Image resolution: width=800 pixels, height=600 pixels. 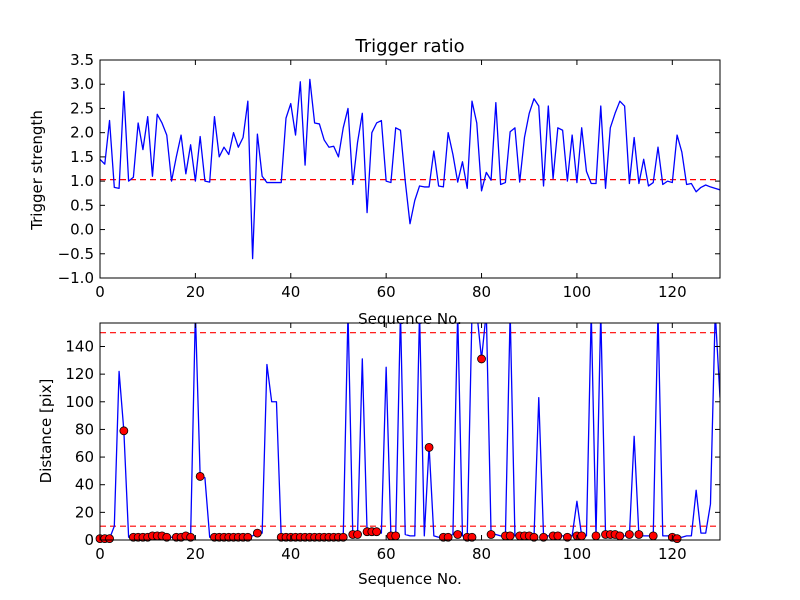 What do you see at coordinates (37, 170) in the screenshot?
I see `trigger-y-axis-label: Trigger strength` at bounding box center [37, 170].